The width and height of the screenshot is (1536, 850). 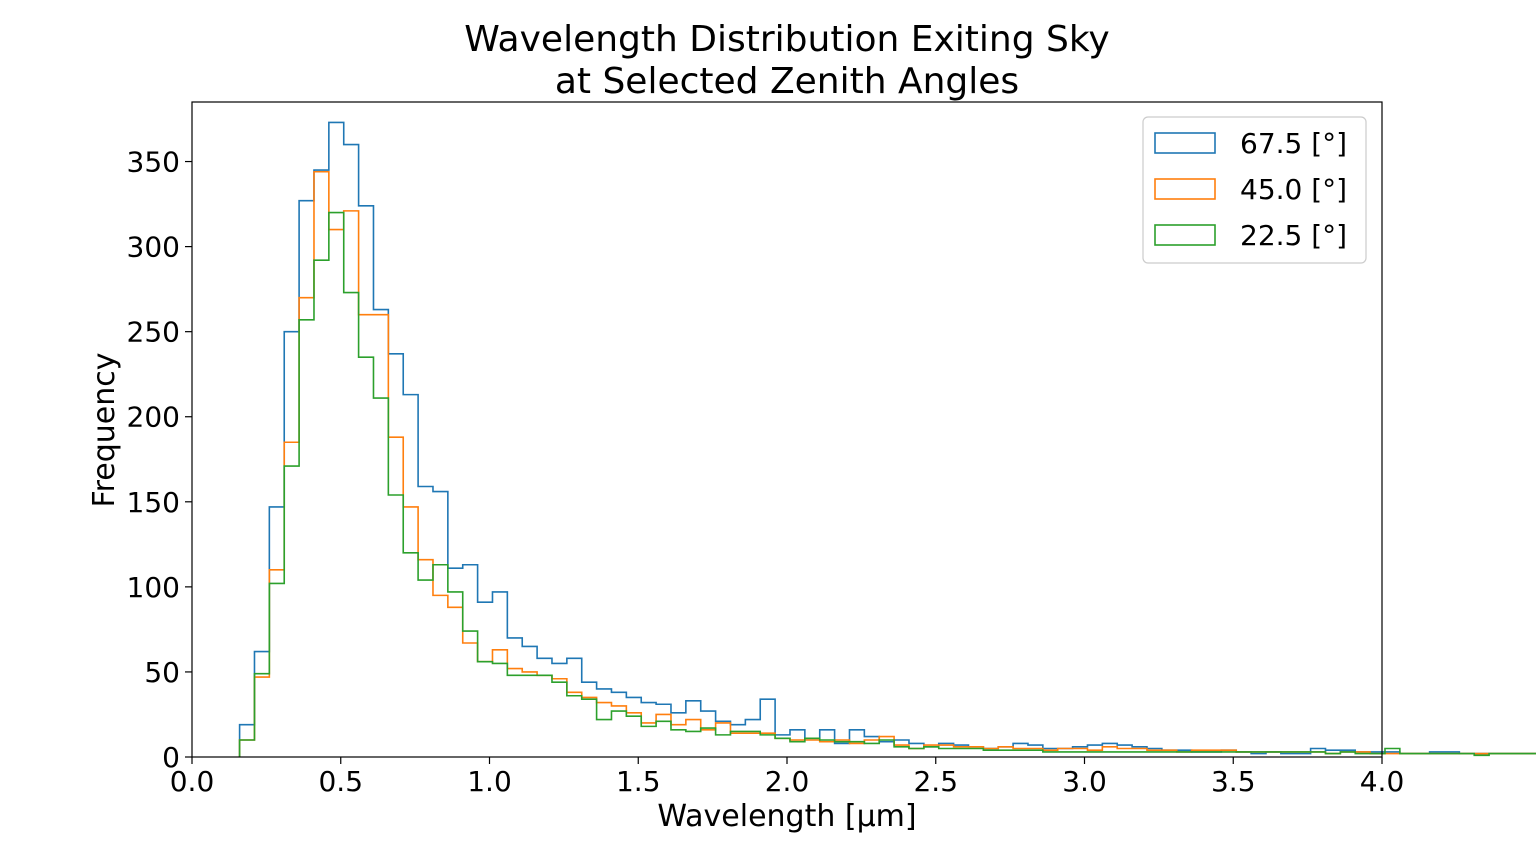 What do you see at coordinates (787, 81) in the screenshot?
I see `chart-title-line-2: at Selected Zenith Angles` at bounding box center [787, 81].